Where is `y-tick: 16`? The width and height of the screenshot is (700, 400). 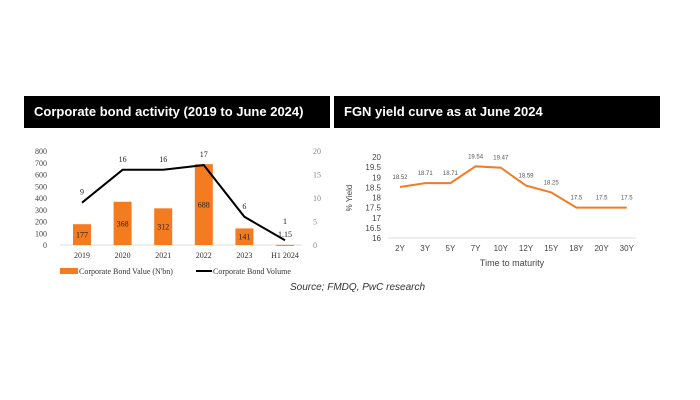 y-tick: 16 is located at coordinates (376, 238).